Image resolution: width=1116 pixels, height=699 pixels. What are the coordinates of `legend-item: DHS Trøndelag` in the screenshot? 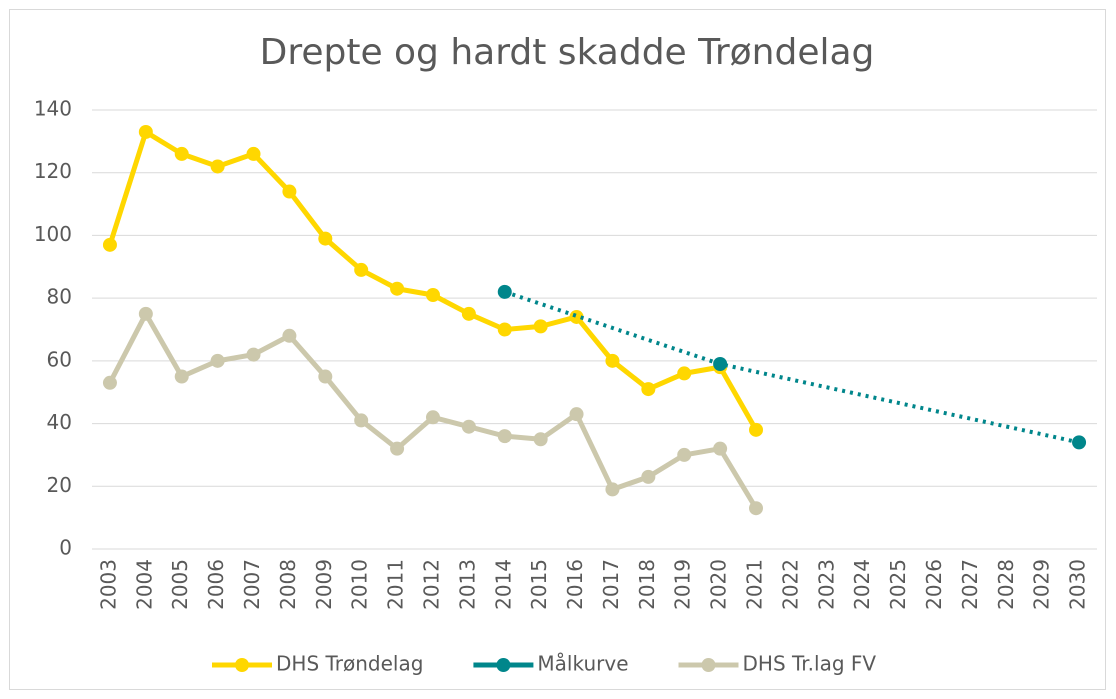 It's located at (317, 664).